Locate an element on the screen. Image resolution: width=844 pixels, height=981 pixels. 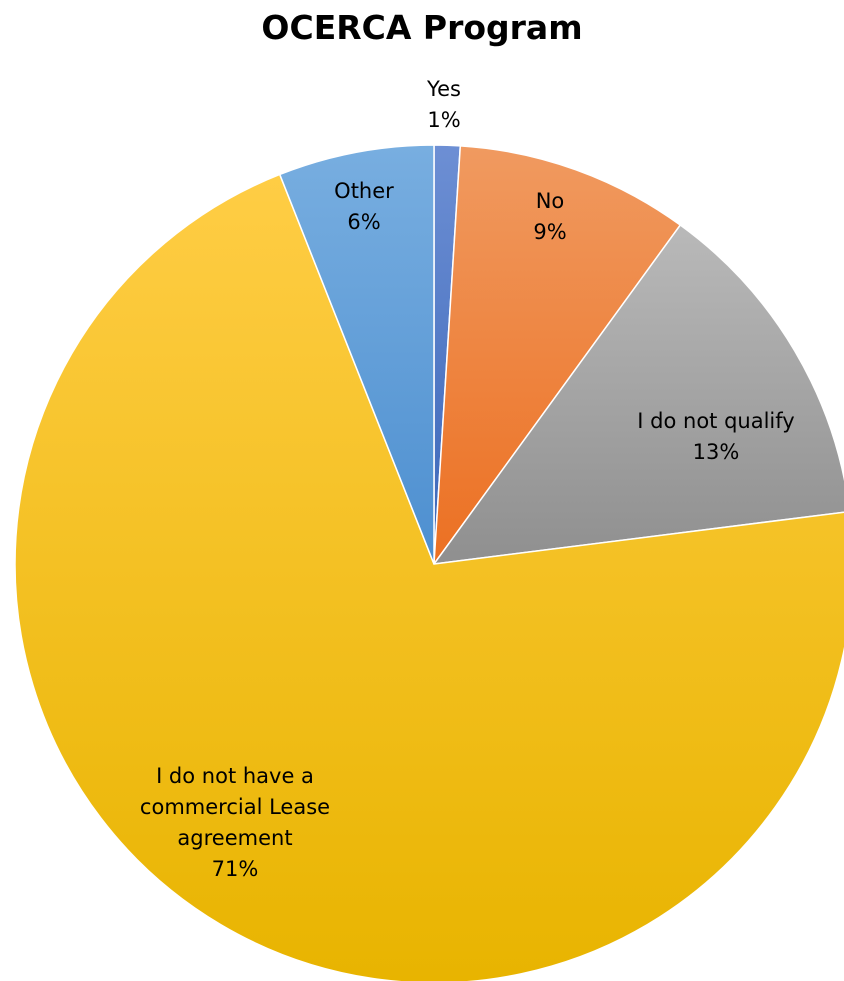
slice-label-4: I do not have a is located at coordinates (235, 776).